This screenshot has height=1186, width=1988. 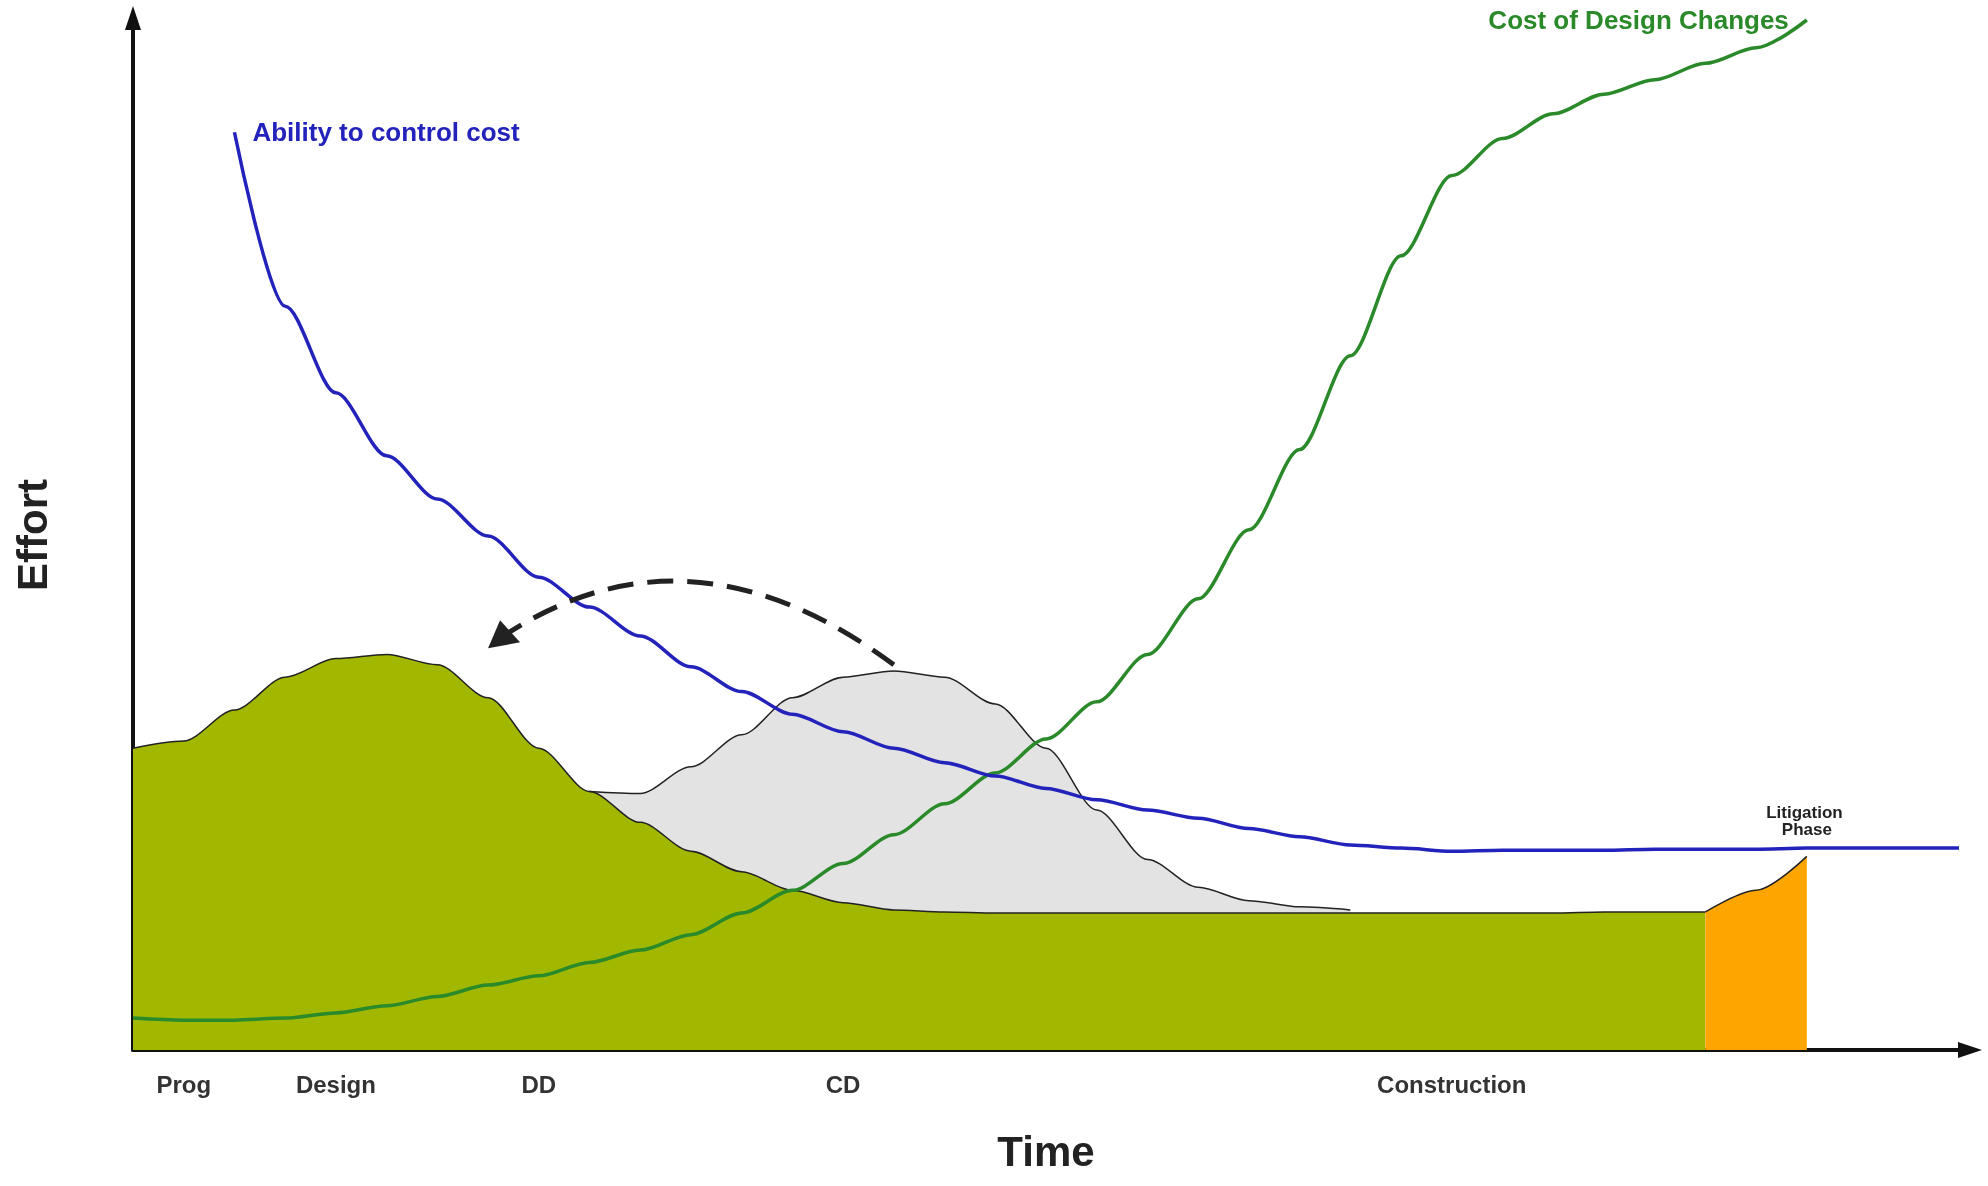 What do you see at coordinates (843, 1084) in the screenshot?
I see `x-tick-label: CD` at bounding box center [843, 1084].